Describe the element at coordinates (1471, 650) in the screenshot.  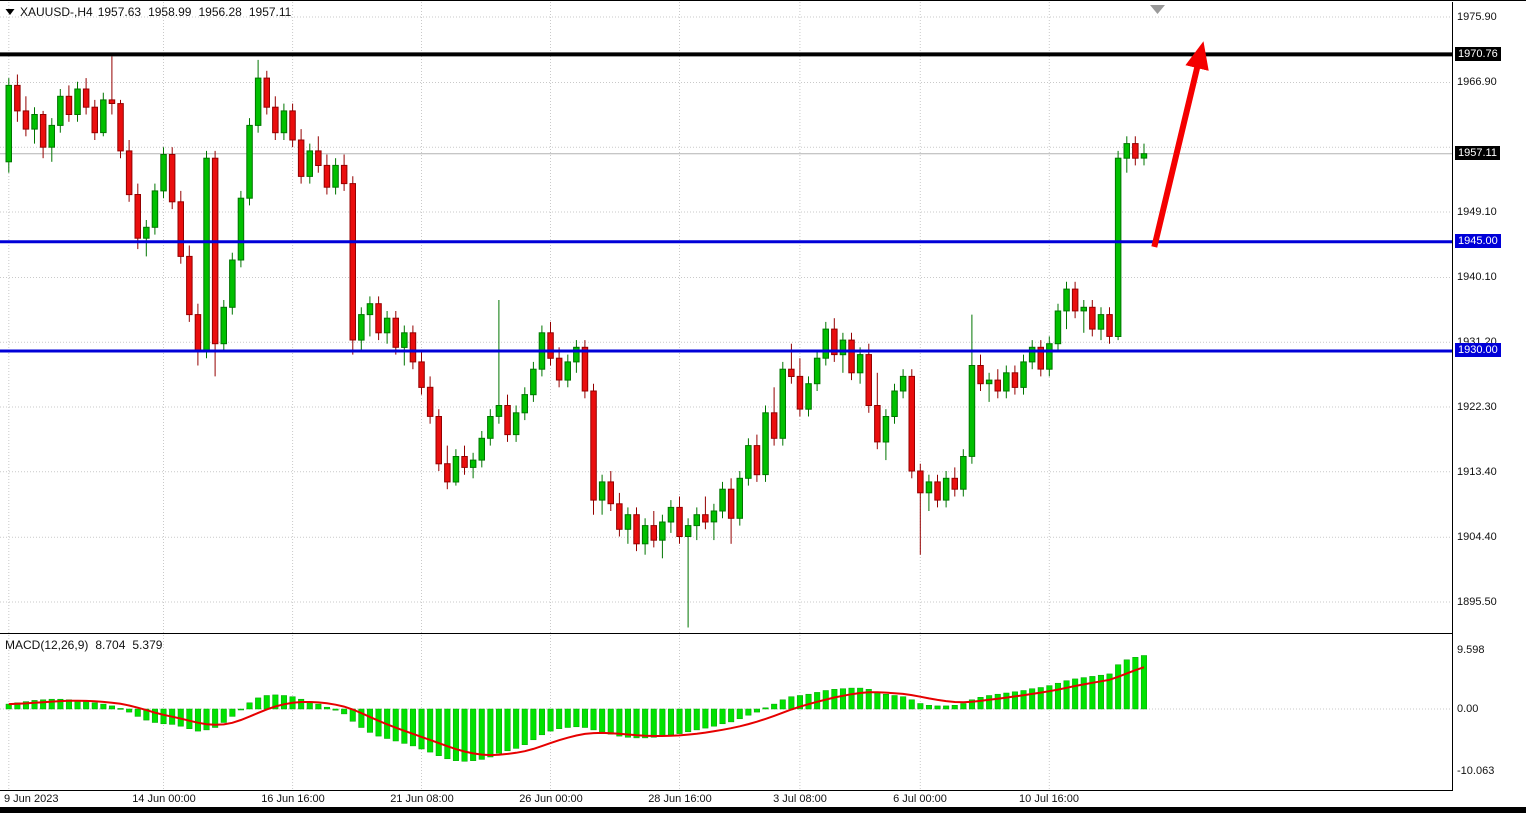
I see `macd-axis-tick: 9.598` at that location.